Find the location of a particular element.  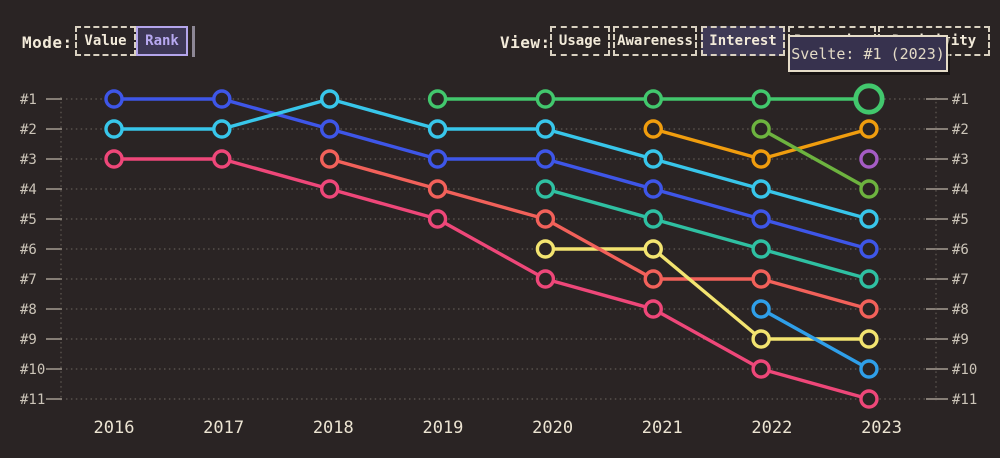

rank-label-right-#2: #2 is located at coordinates (960, 130).